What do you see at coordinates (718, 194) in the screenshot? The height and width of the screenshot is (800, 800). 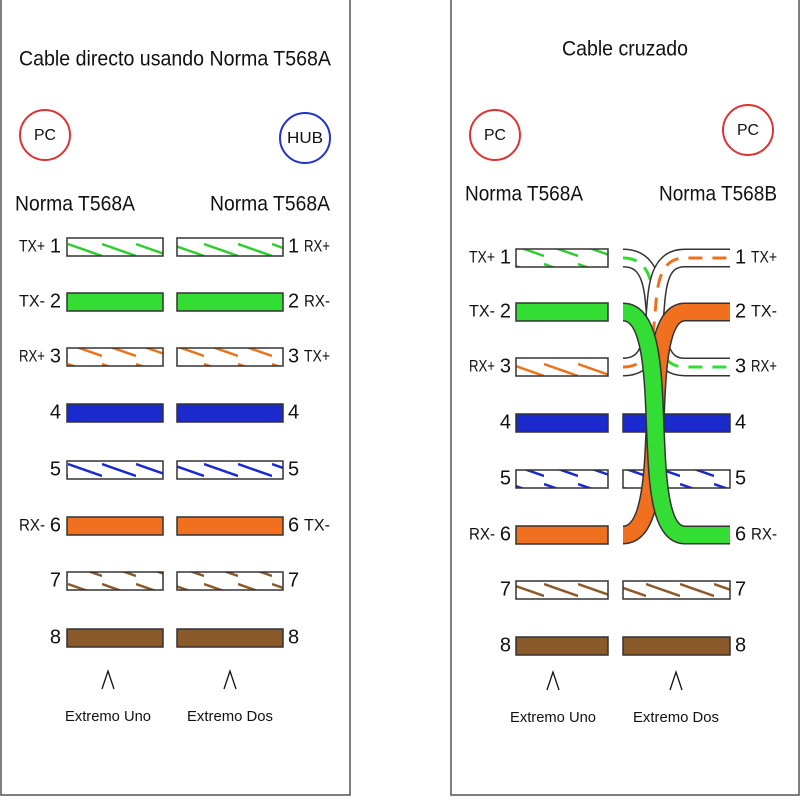 I see `standard-label: Norma T568B` at bounding box center [718, 194].